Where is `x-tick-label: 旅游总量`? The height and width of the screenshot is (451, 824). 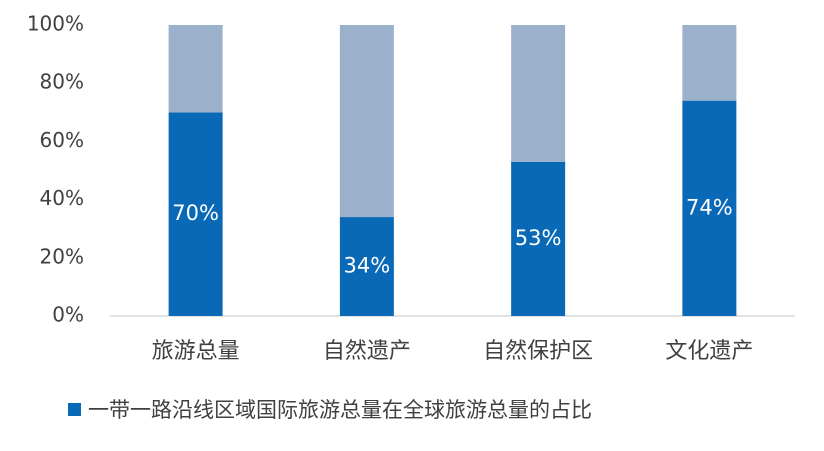
x-tick-label: 旅游总量 is located at coordinates (196, 351).